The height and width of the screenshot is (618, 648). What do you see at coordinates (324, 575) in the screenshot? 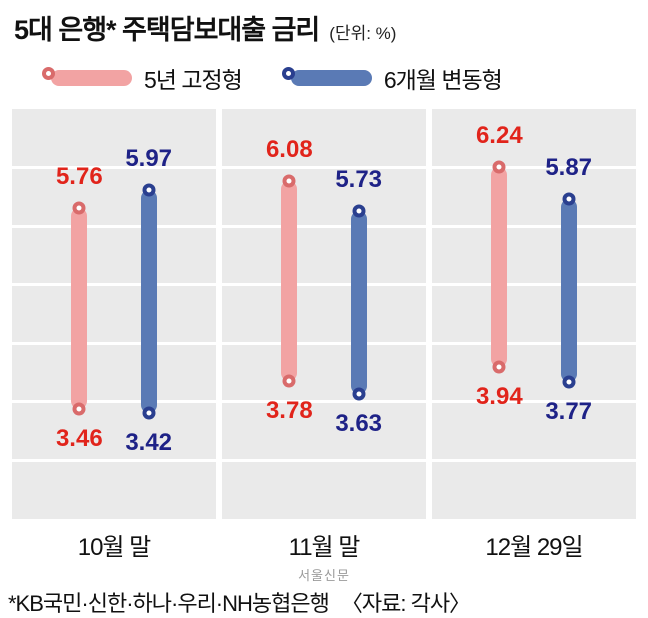
I see `watermark: 서울신문` at bounding box center [324, 575].